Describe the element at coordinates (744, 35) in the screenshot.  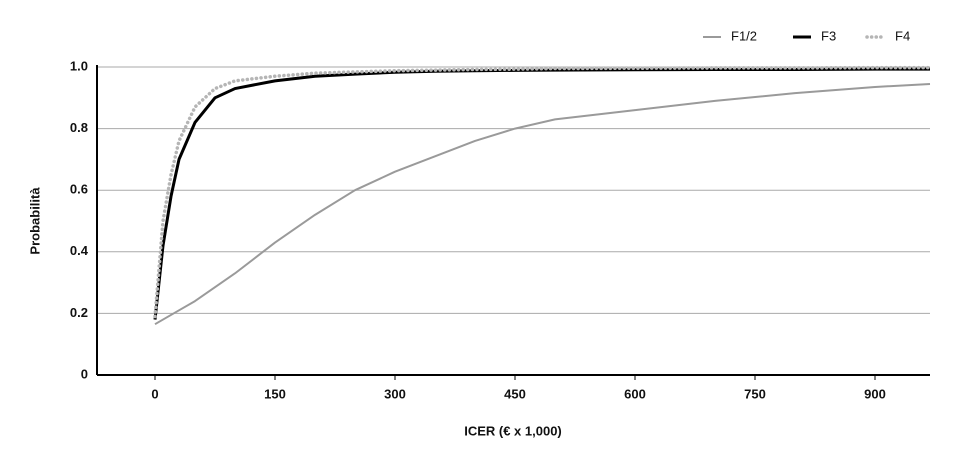
I see `legend-label: F1/2` at that location.